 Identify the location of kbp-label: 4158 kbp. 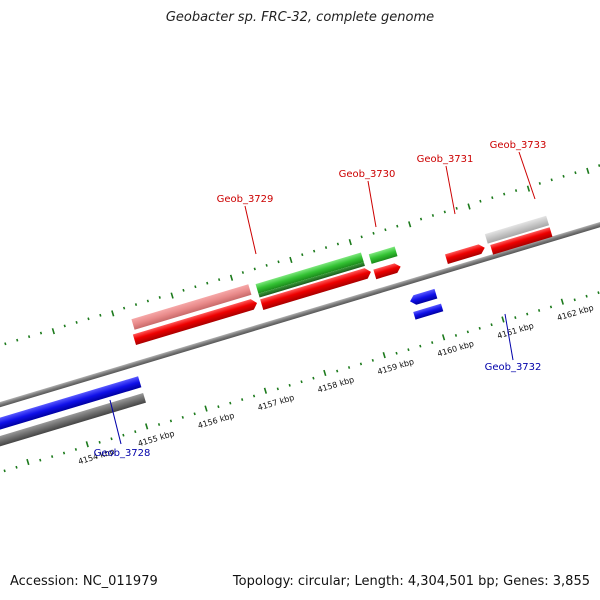
(336, 384).